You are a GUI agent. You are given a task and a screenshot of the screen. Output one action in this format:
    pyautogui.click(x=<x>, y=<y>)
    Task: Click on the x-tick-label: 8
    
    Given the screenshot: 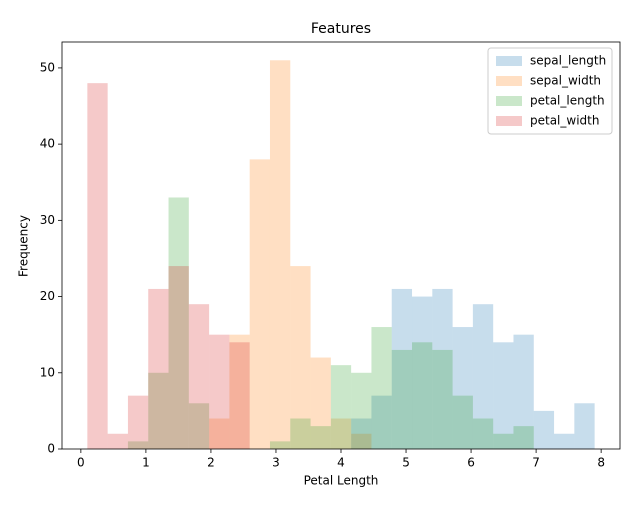 What is the action you would take?
    pyautogui.click(x=601, y=463)
    